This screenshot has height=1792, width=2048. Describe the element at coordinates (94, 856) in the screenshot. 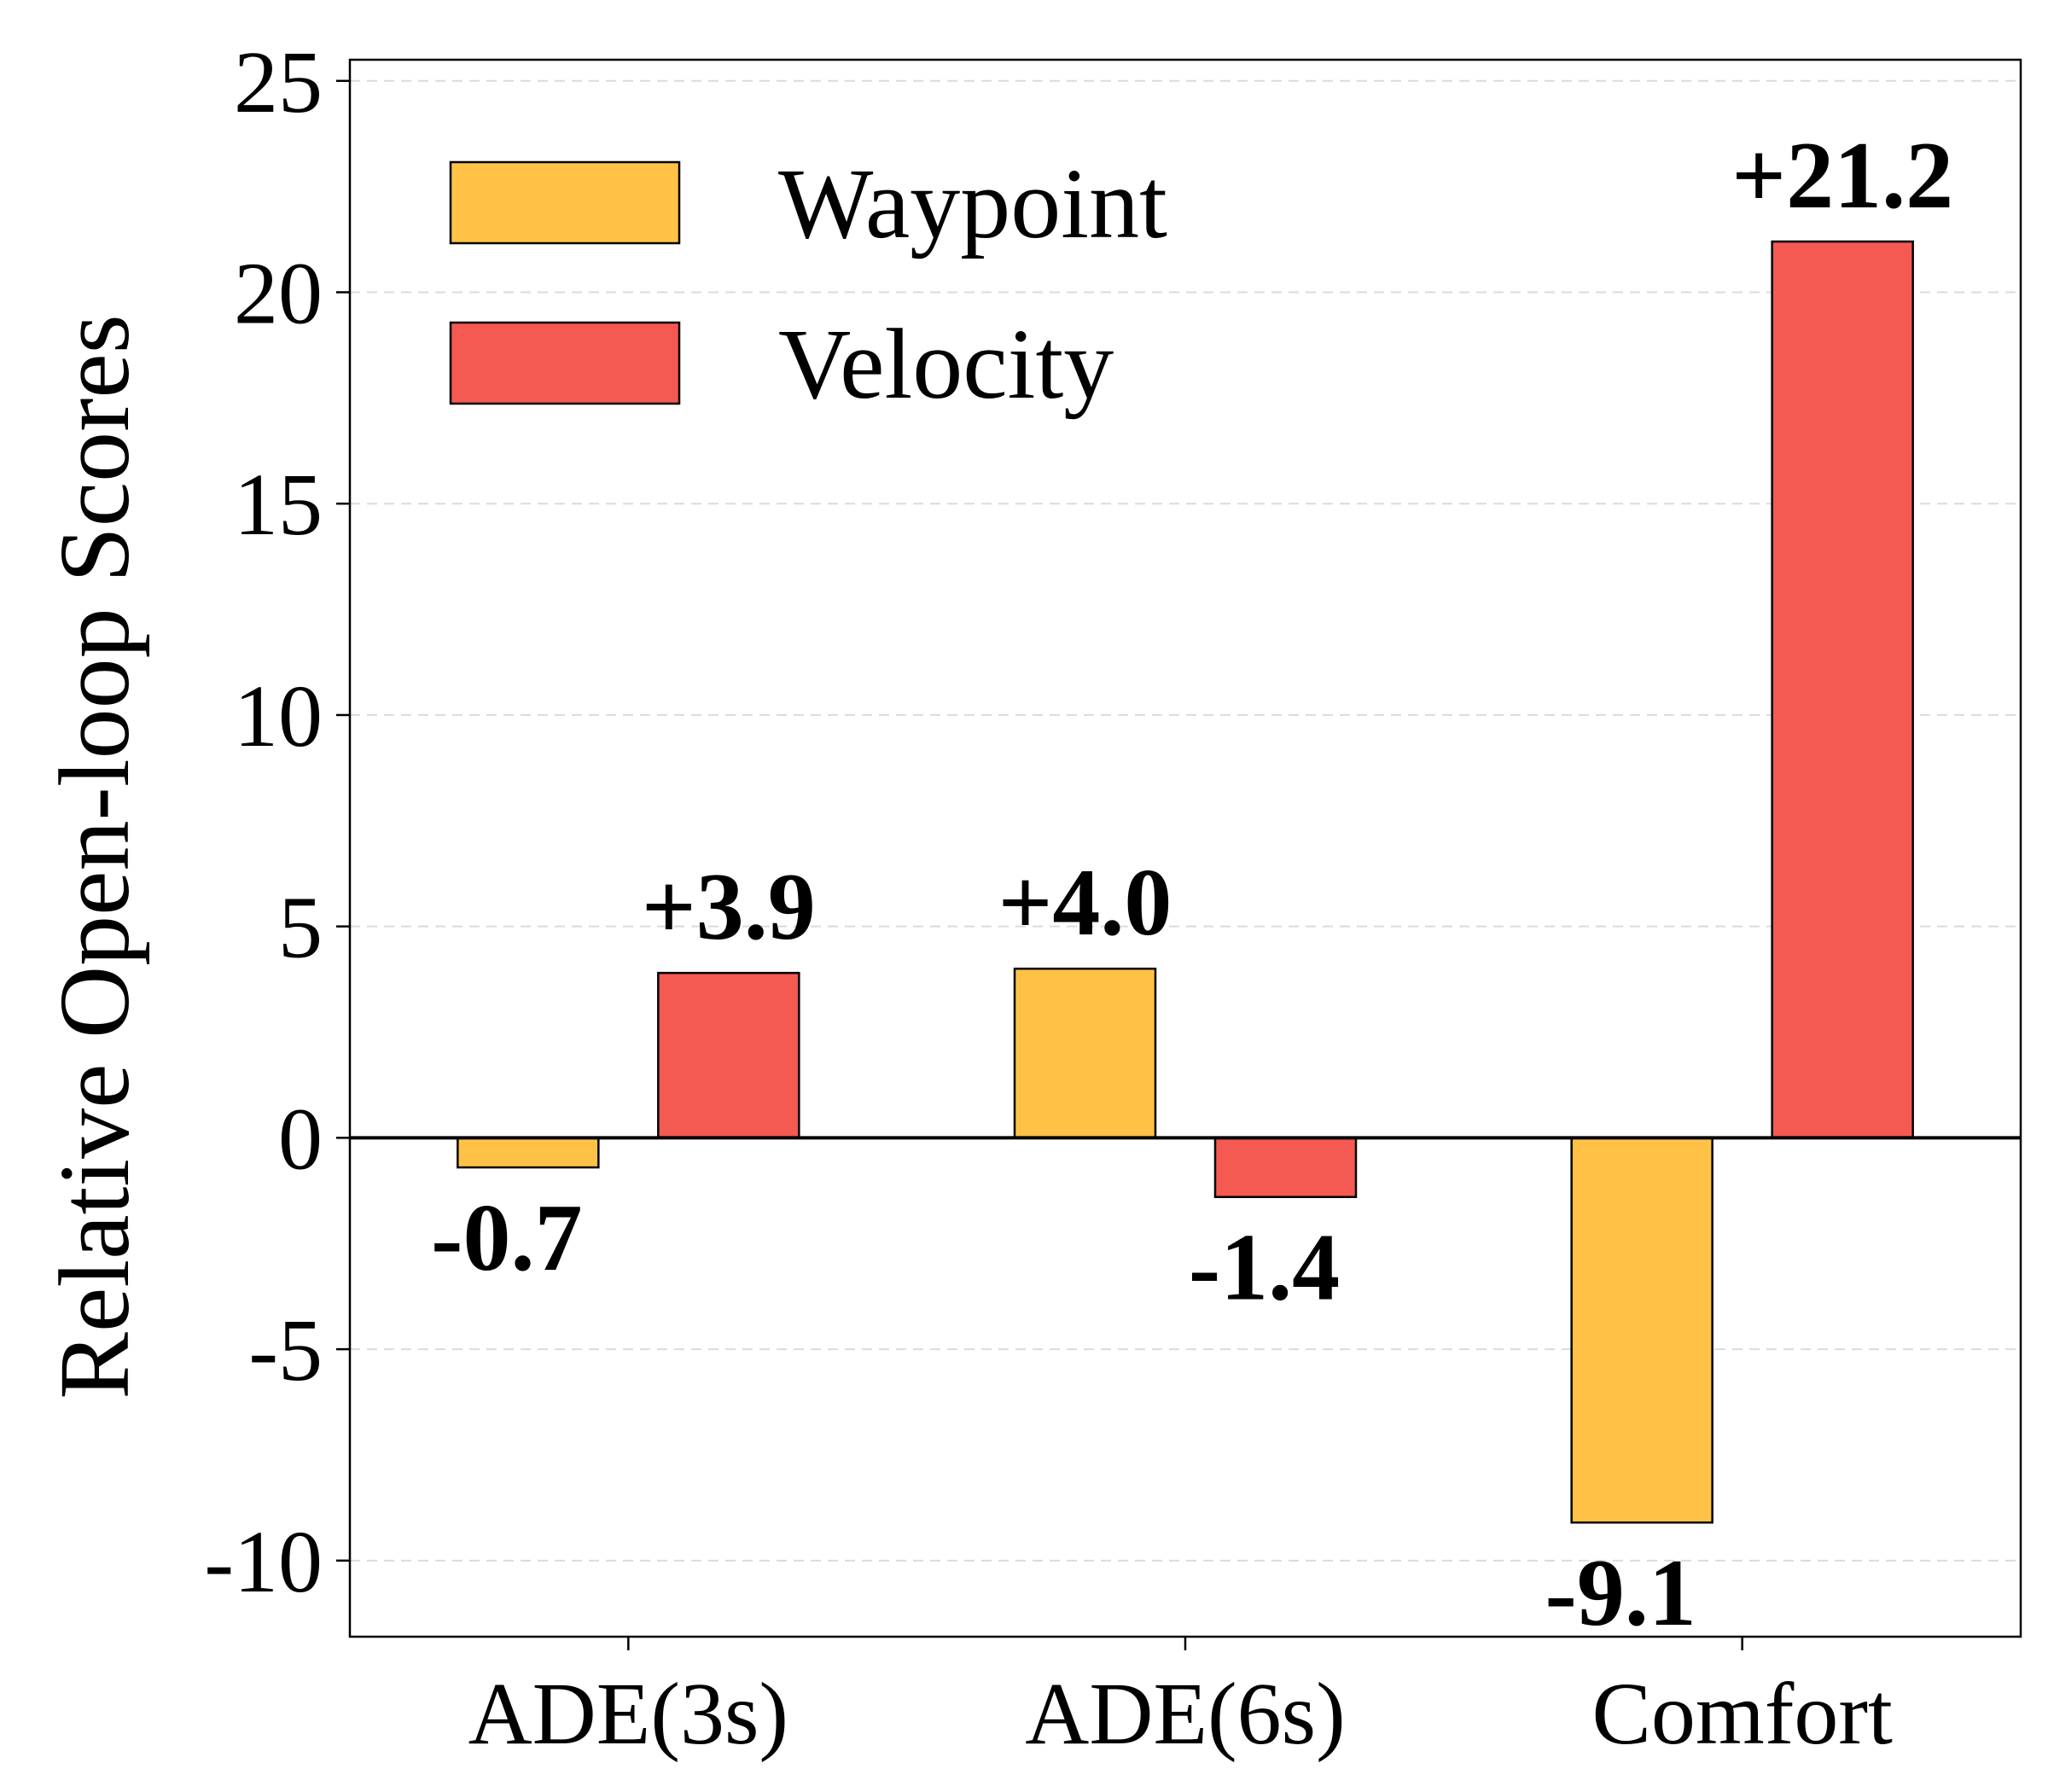

I see `y-axis-title: Relative Open-loop Scores` at that location.